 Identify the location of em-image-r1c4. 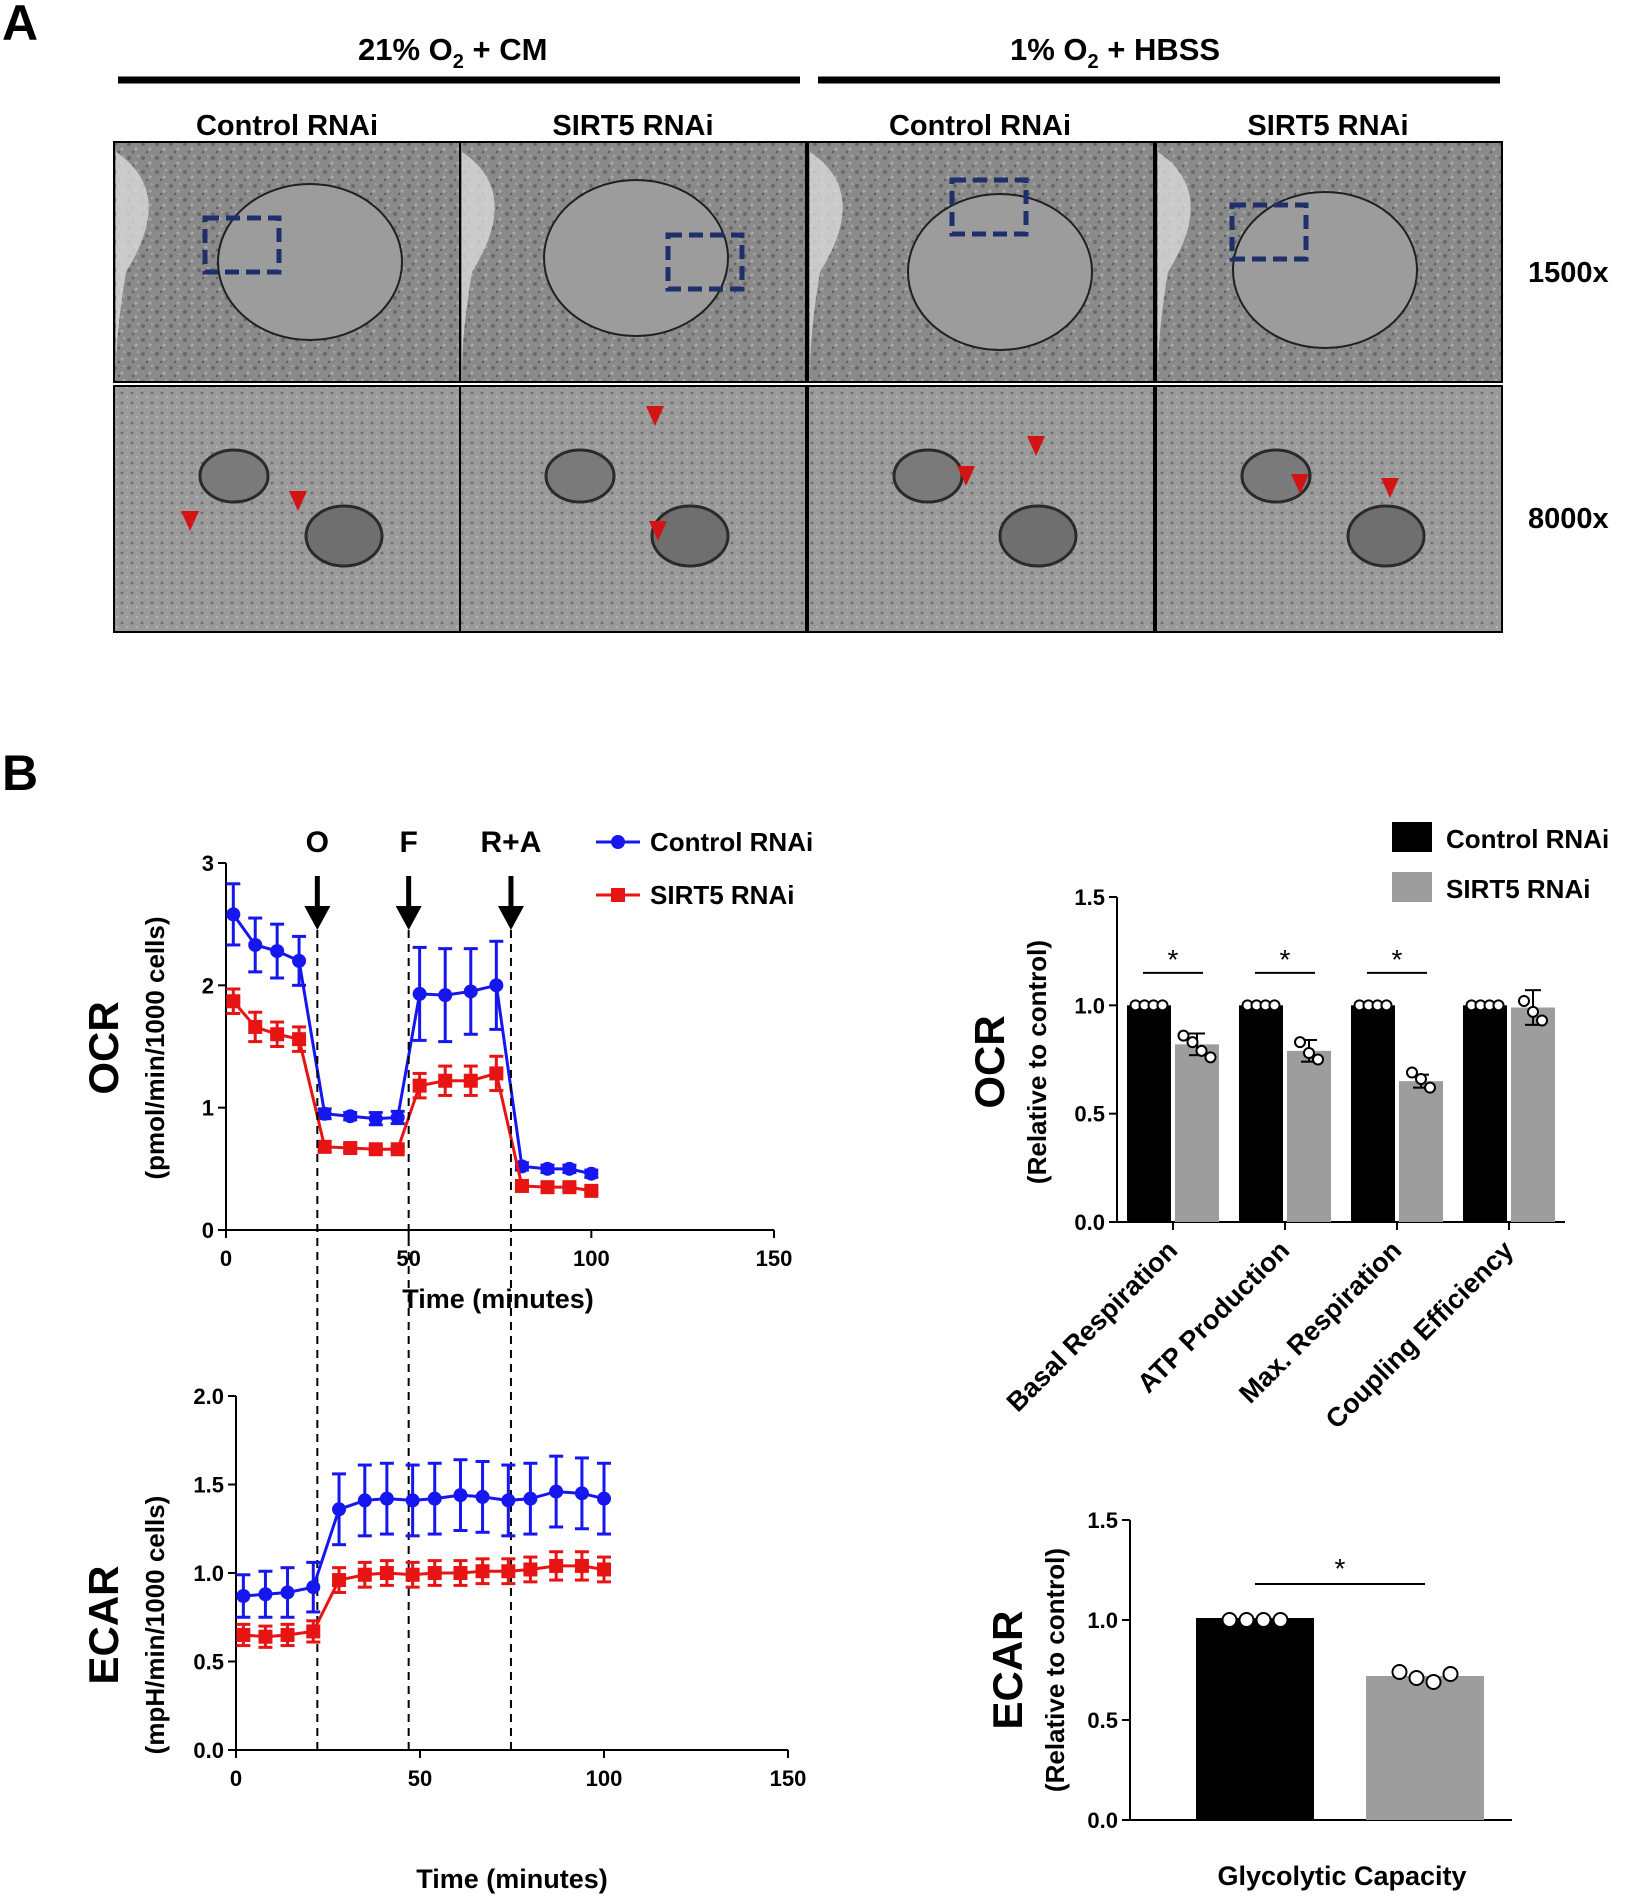
(1329, 262).